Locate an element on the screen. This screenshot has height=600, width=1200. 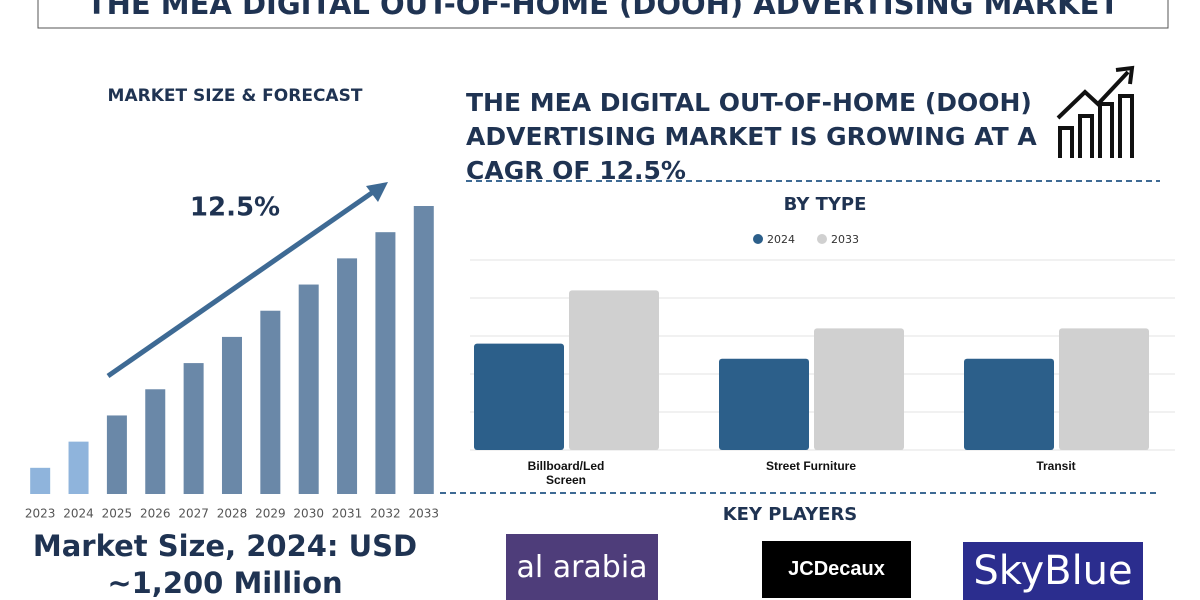
key-players-title: KEY PLAYERS is located at coordinates (790, 514).